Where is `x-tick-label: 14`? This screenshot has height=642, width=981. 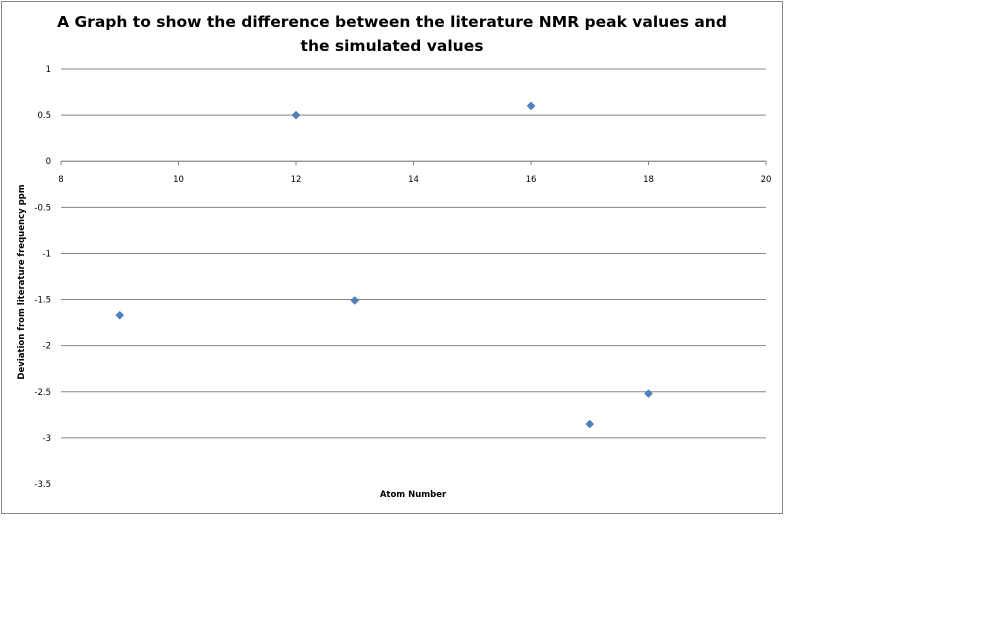
x-tick-label: 14 is located at coordinates (413, 180).